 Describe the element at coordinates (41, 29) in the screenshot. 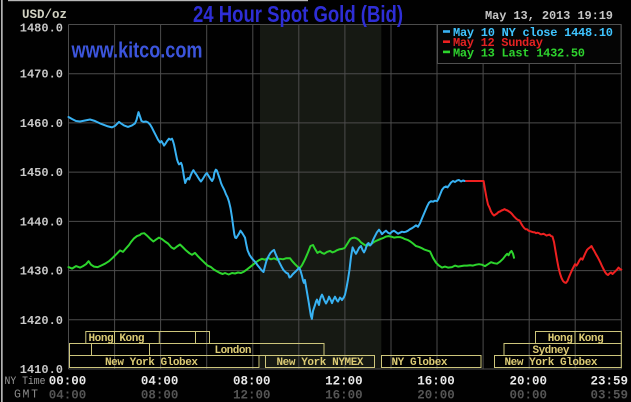

I see `svg-text: 1480.0` at that location.